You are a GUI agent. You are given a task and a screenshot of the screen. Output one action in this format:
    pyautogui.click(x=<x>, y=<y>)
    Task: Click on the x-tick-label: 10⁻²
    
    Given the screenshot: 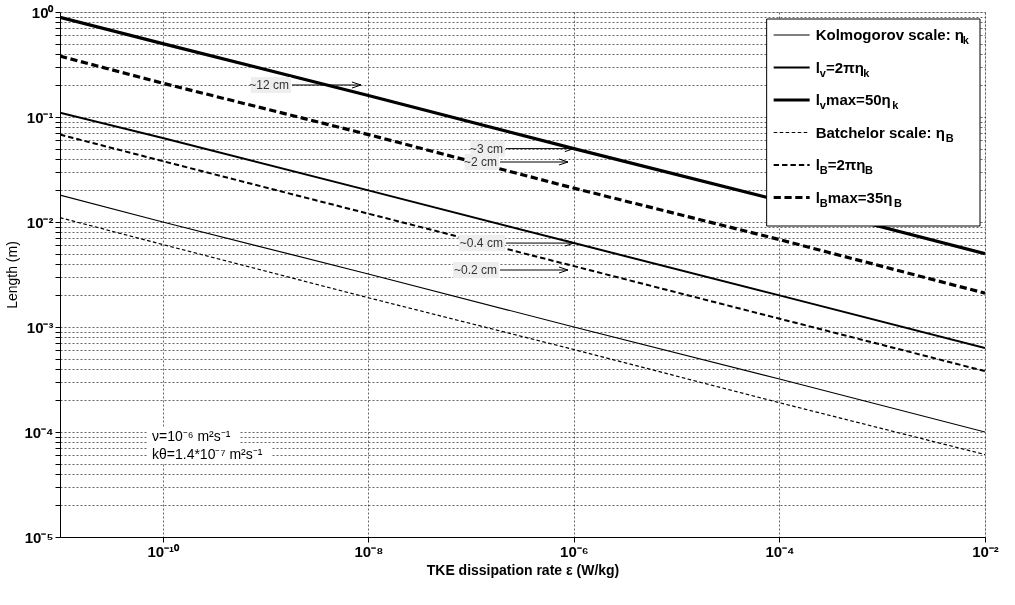 What is the action you would take?
    pyautogui.click(x=985, y=551)
    